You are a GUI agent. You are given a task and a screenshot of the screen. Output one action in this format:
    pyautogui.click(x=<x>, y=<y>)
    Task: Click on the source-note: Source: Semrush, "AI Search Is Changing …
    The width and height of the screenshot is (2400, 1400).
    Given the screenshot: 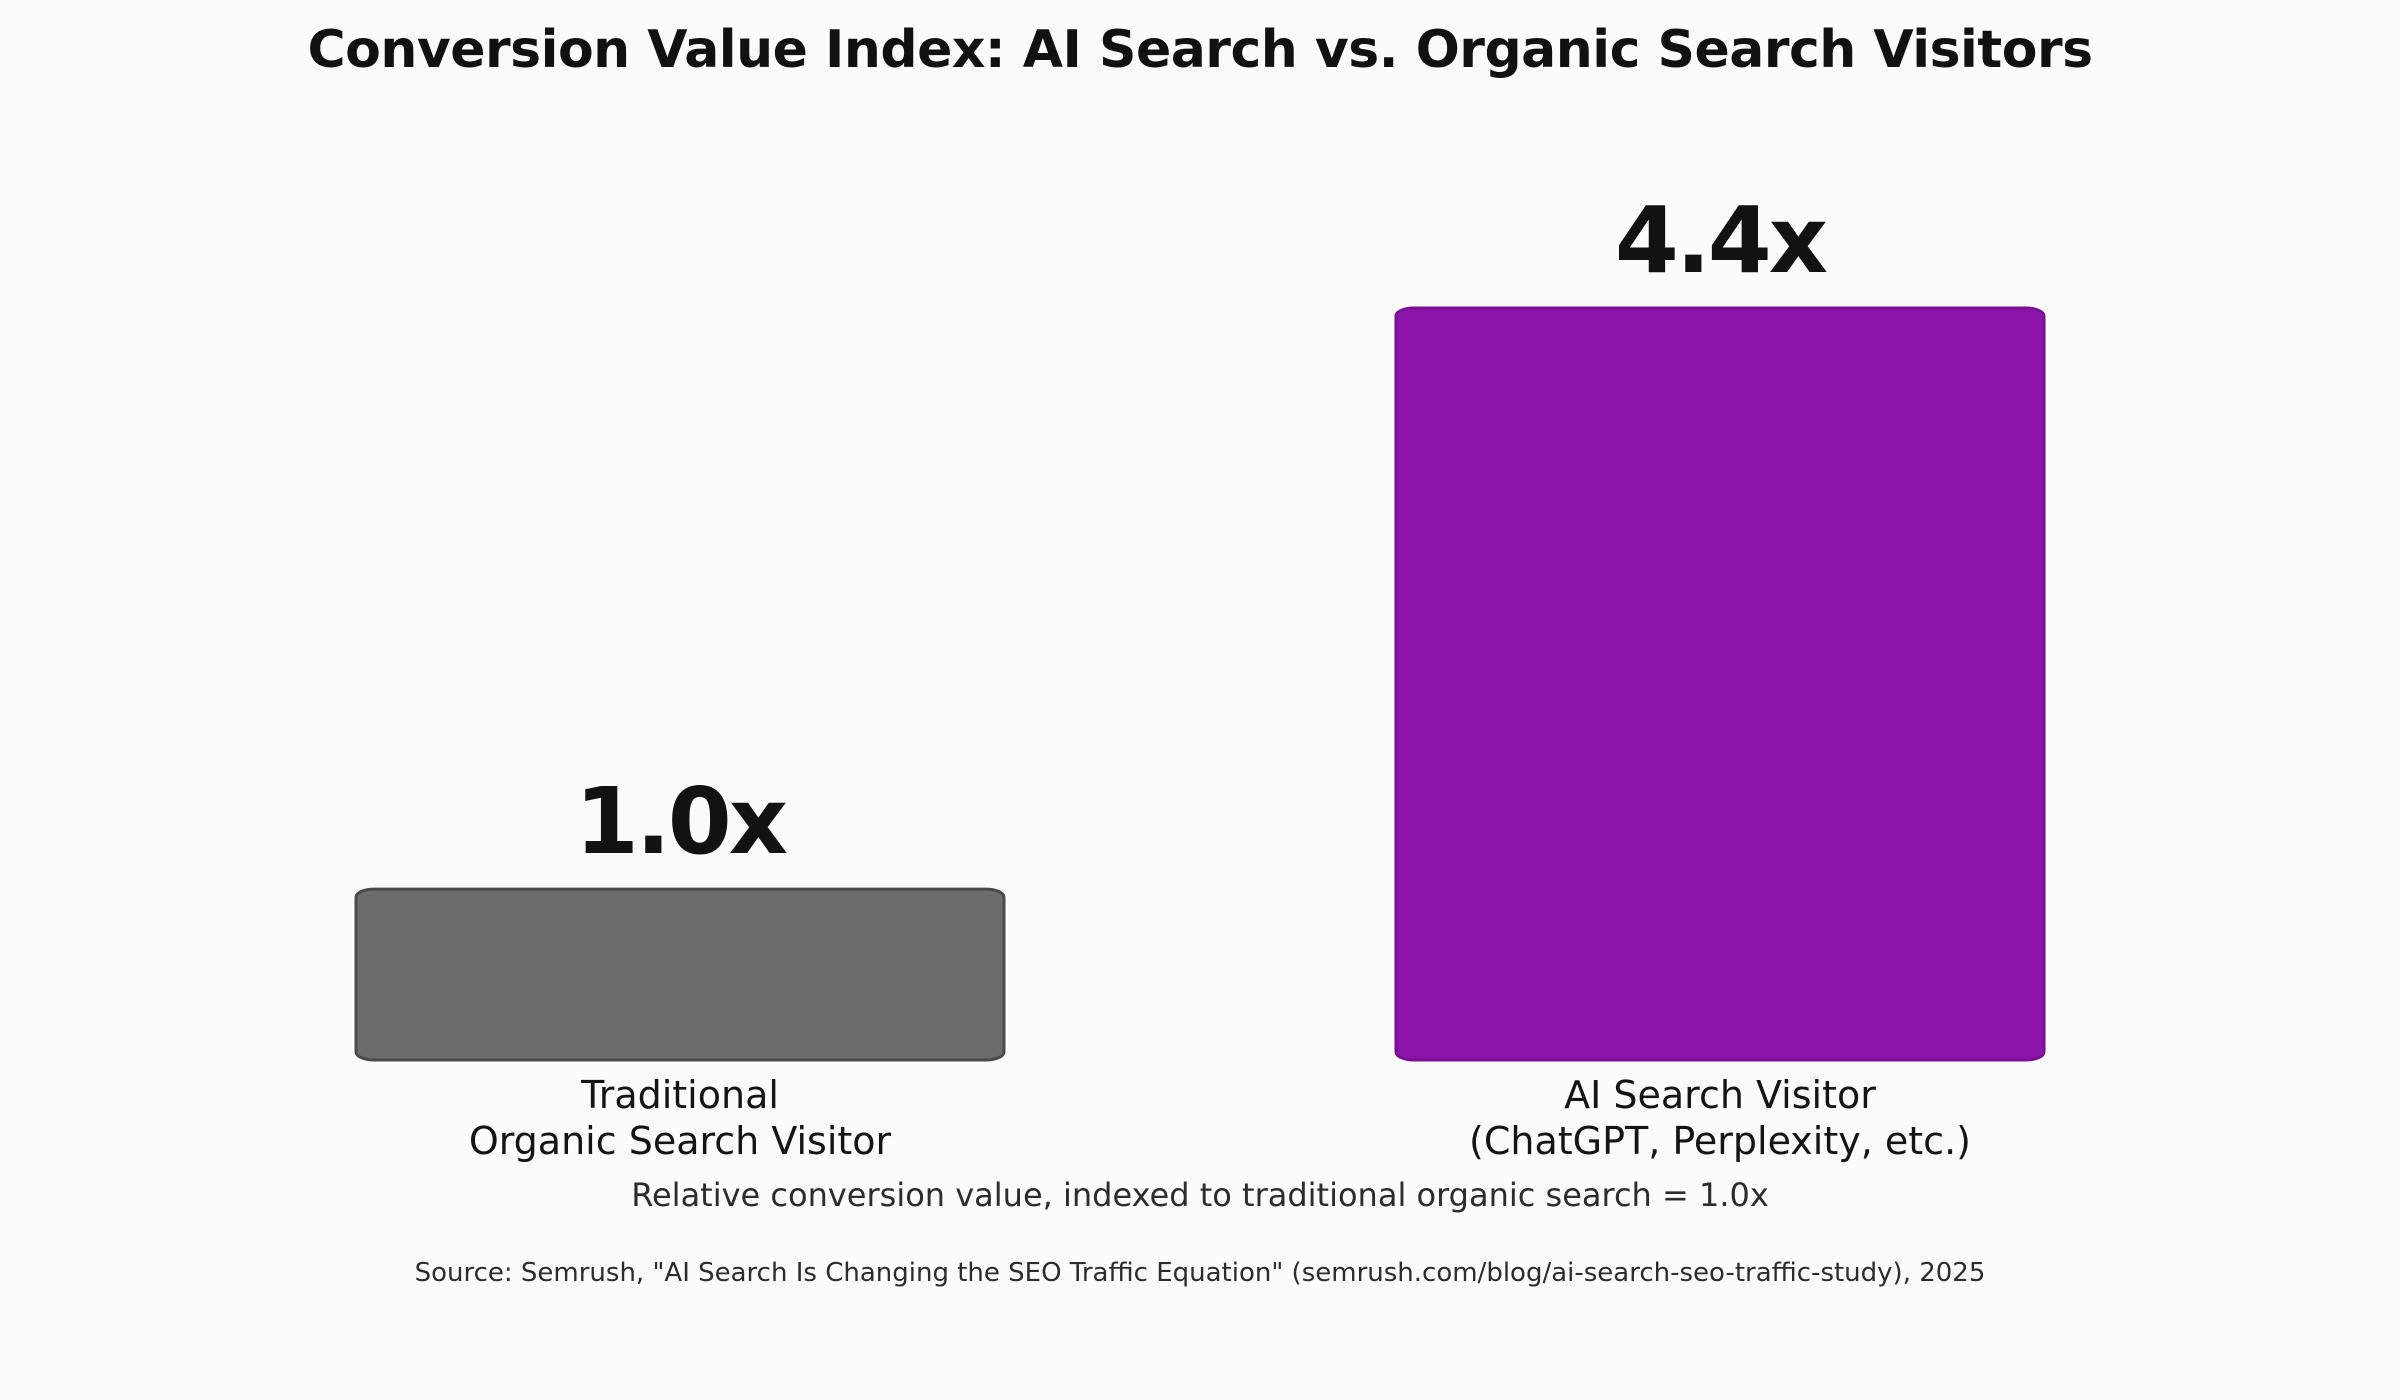 What is the action you would take?
    pyautogui.click(x=1200, y=1273)
    